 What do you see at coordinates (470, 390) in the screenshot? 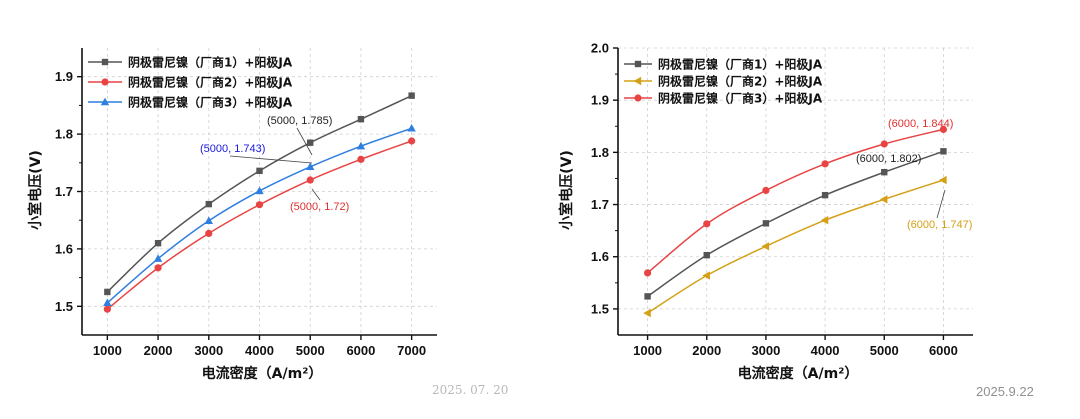
I see `left-date-stamp: 2025. 07. 20` at bounding box center [470, 390].